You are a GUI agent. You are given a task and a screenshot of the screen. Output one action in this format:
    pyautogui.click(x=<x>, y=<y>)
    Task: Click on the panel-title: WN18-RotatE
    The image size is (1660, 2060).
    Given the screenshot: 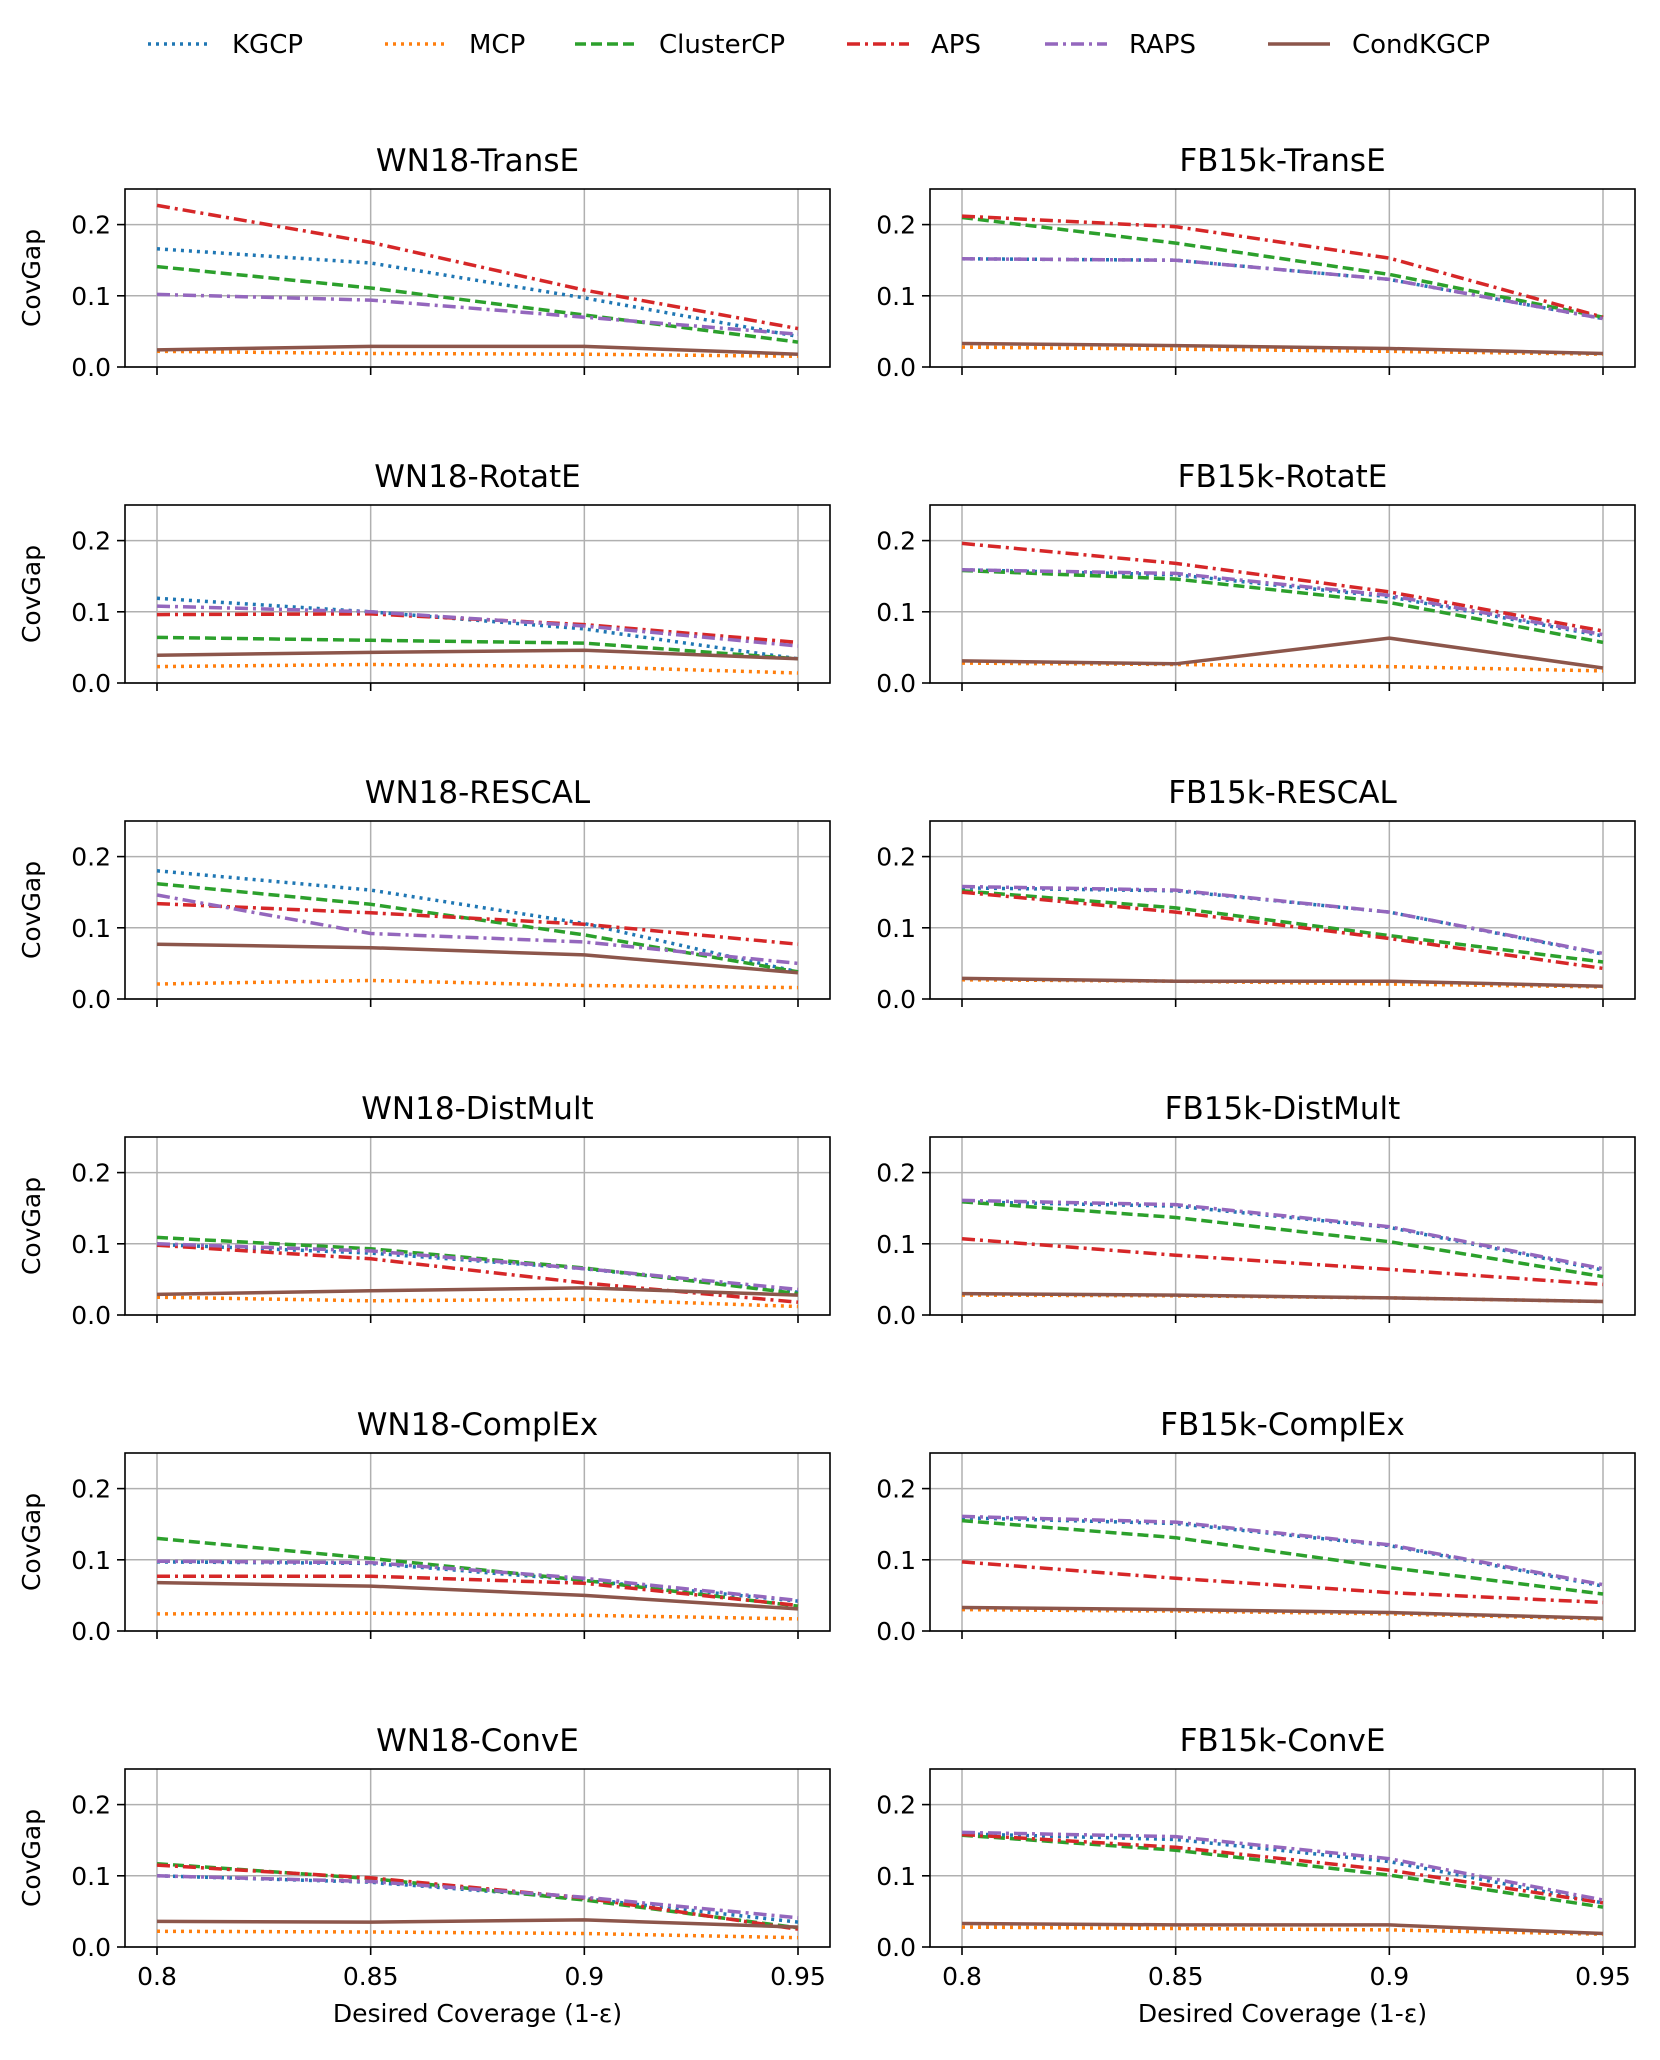 What is the action you would take?
    pyautogui.click(x=477, y=477)
    